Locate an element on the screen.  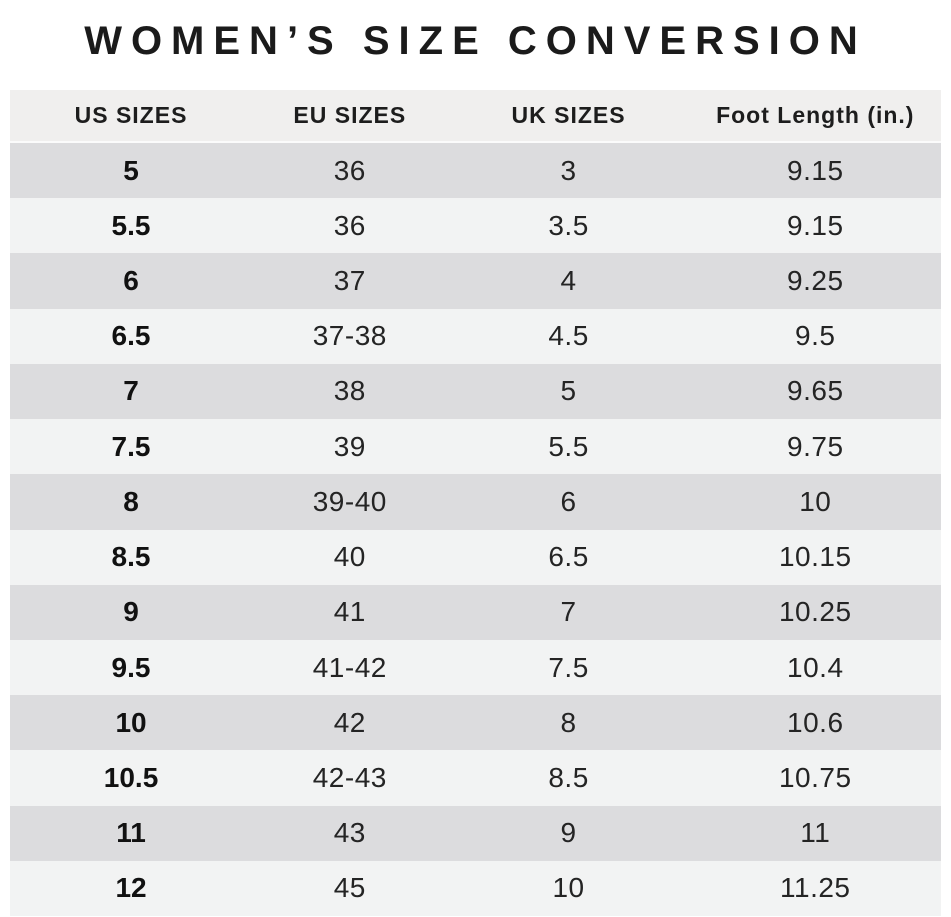
eu-size-cell: 41 is located at coordinates (349, 612).